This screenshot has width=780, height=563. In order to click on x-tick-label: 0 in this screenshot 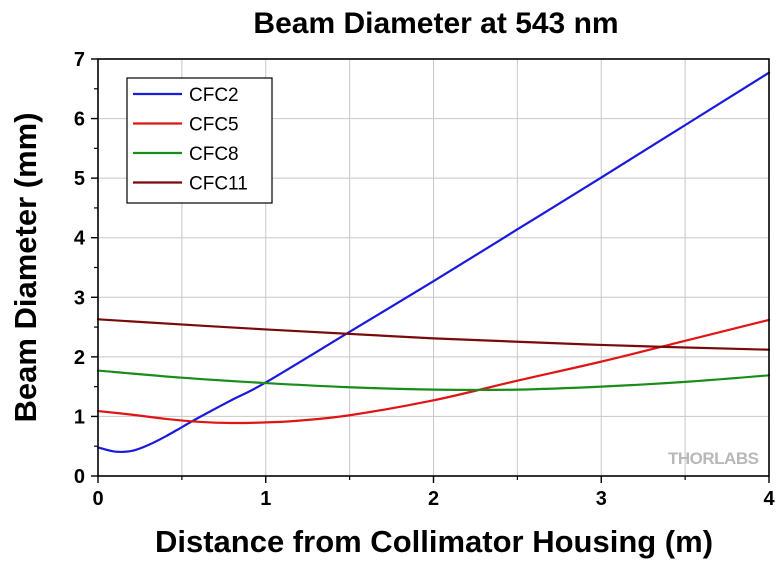, I will do `click(97, 499)`.